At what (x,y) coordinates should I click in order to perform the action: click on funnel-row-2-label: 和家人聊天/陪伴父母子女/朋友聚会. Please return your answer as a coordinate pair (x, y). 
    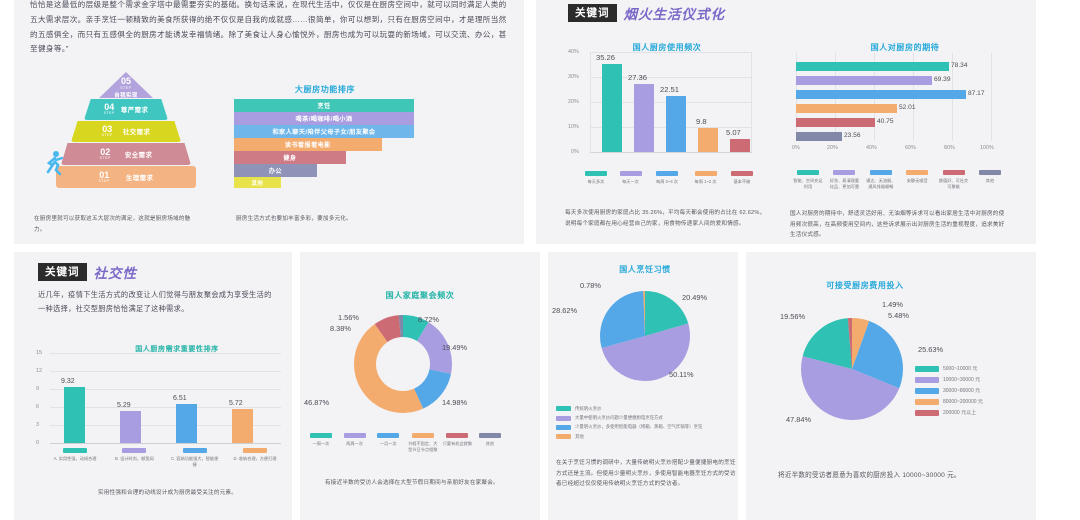
    Looking at the image, I should click on (324, 132).